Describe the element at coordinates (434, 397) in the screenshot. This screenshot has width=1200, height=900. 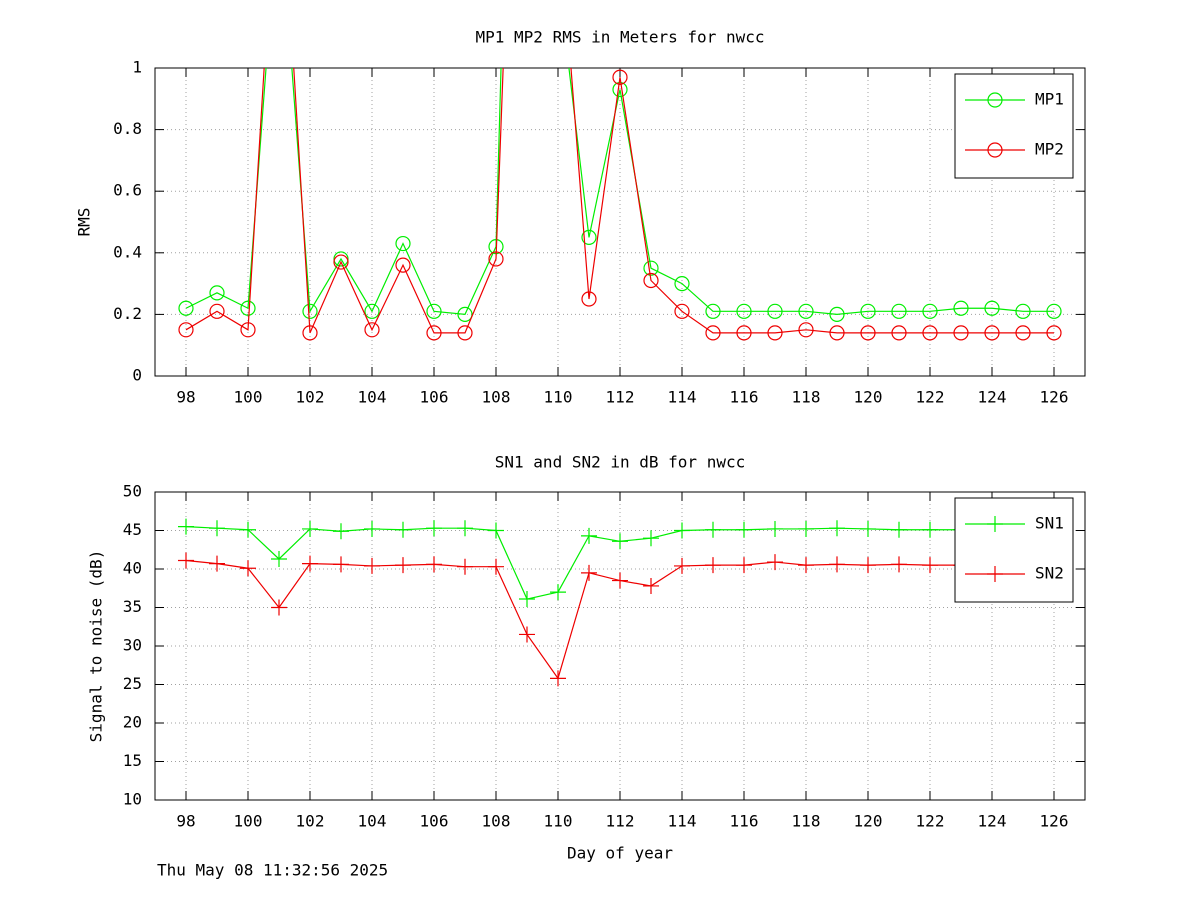
I see `x-tick-label: 106` at that location.